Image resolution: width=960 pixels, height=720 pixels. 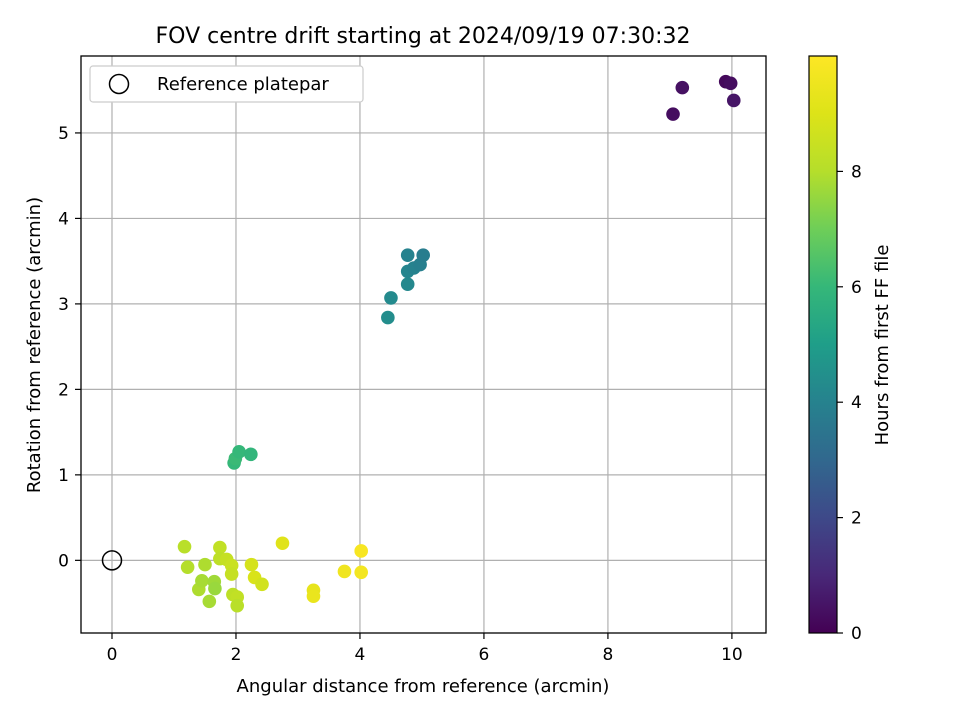 I want to click on x-tick-label-5: 10, so click(x=732, y=655).